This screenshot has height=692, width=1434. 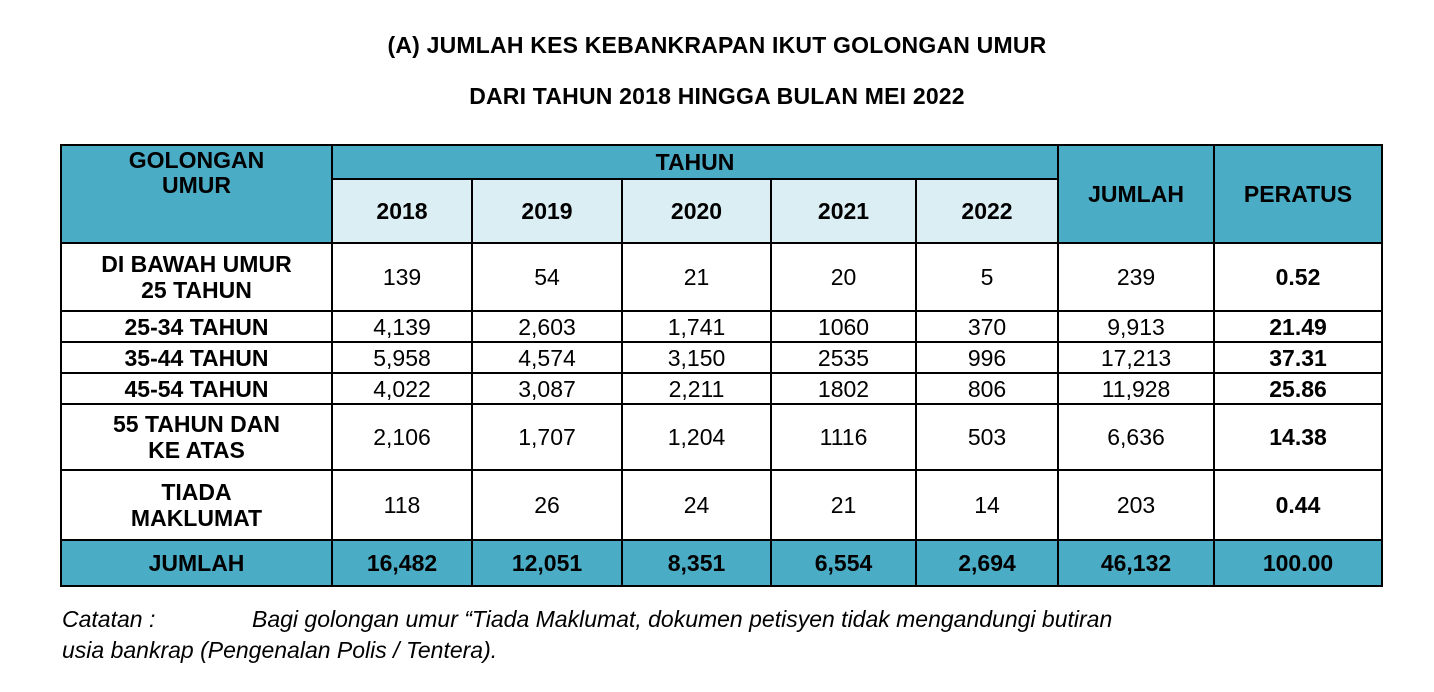 I want to click on cell-value: 1802, so click(x=843, y=388).